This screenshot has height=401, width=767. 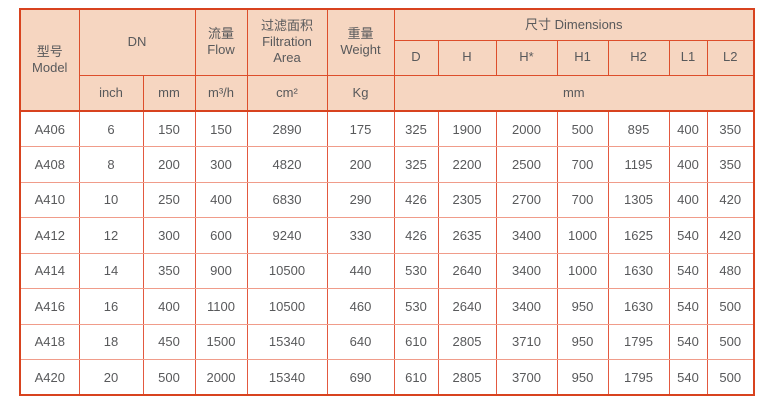 What do you see at coordinates (574, 24) in the screenshot?
I see `header-dimensions: 尺寸 Dimensions` at bounding box center [574, 24].